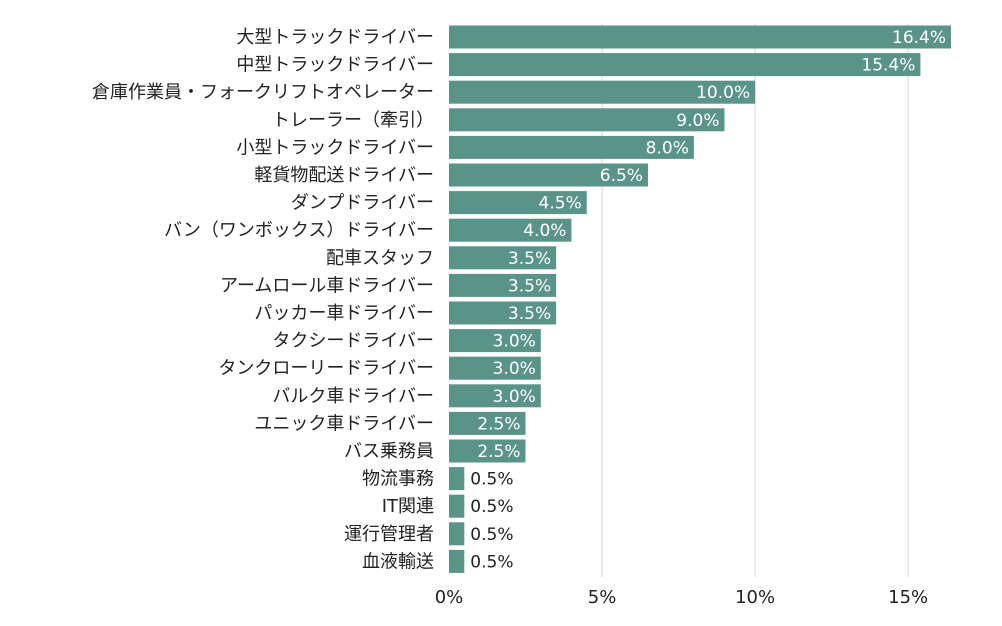 Image resolution: width=1002 pixels, height=626 pixels. I want to click on data-label: 15.4%, so click(888, 66).